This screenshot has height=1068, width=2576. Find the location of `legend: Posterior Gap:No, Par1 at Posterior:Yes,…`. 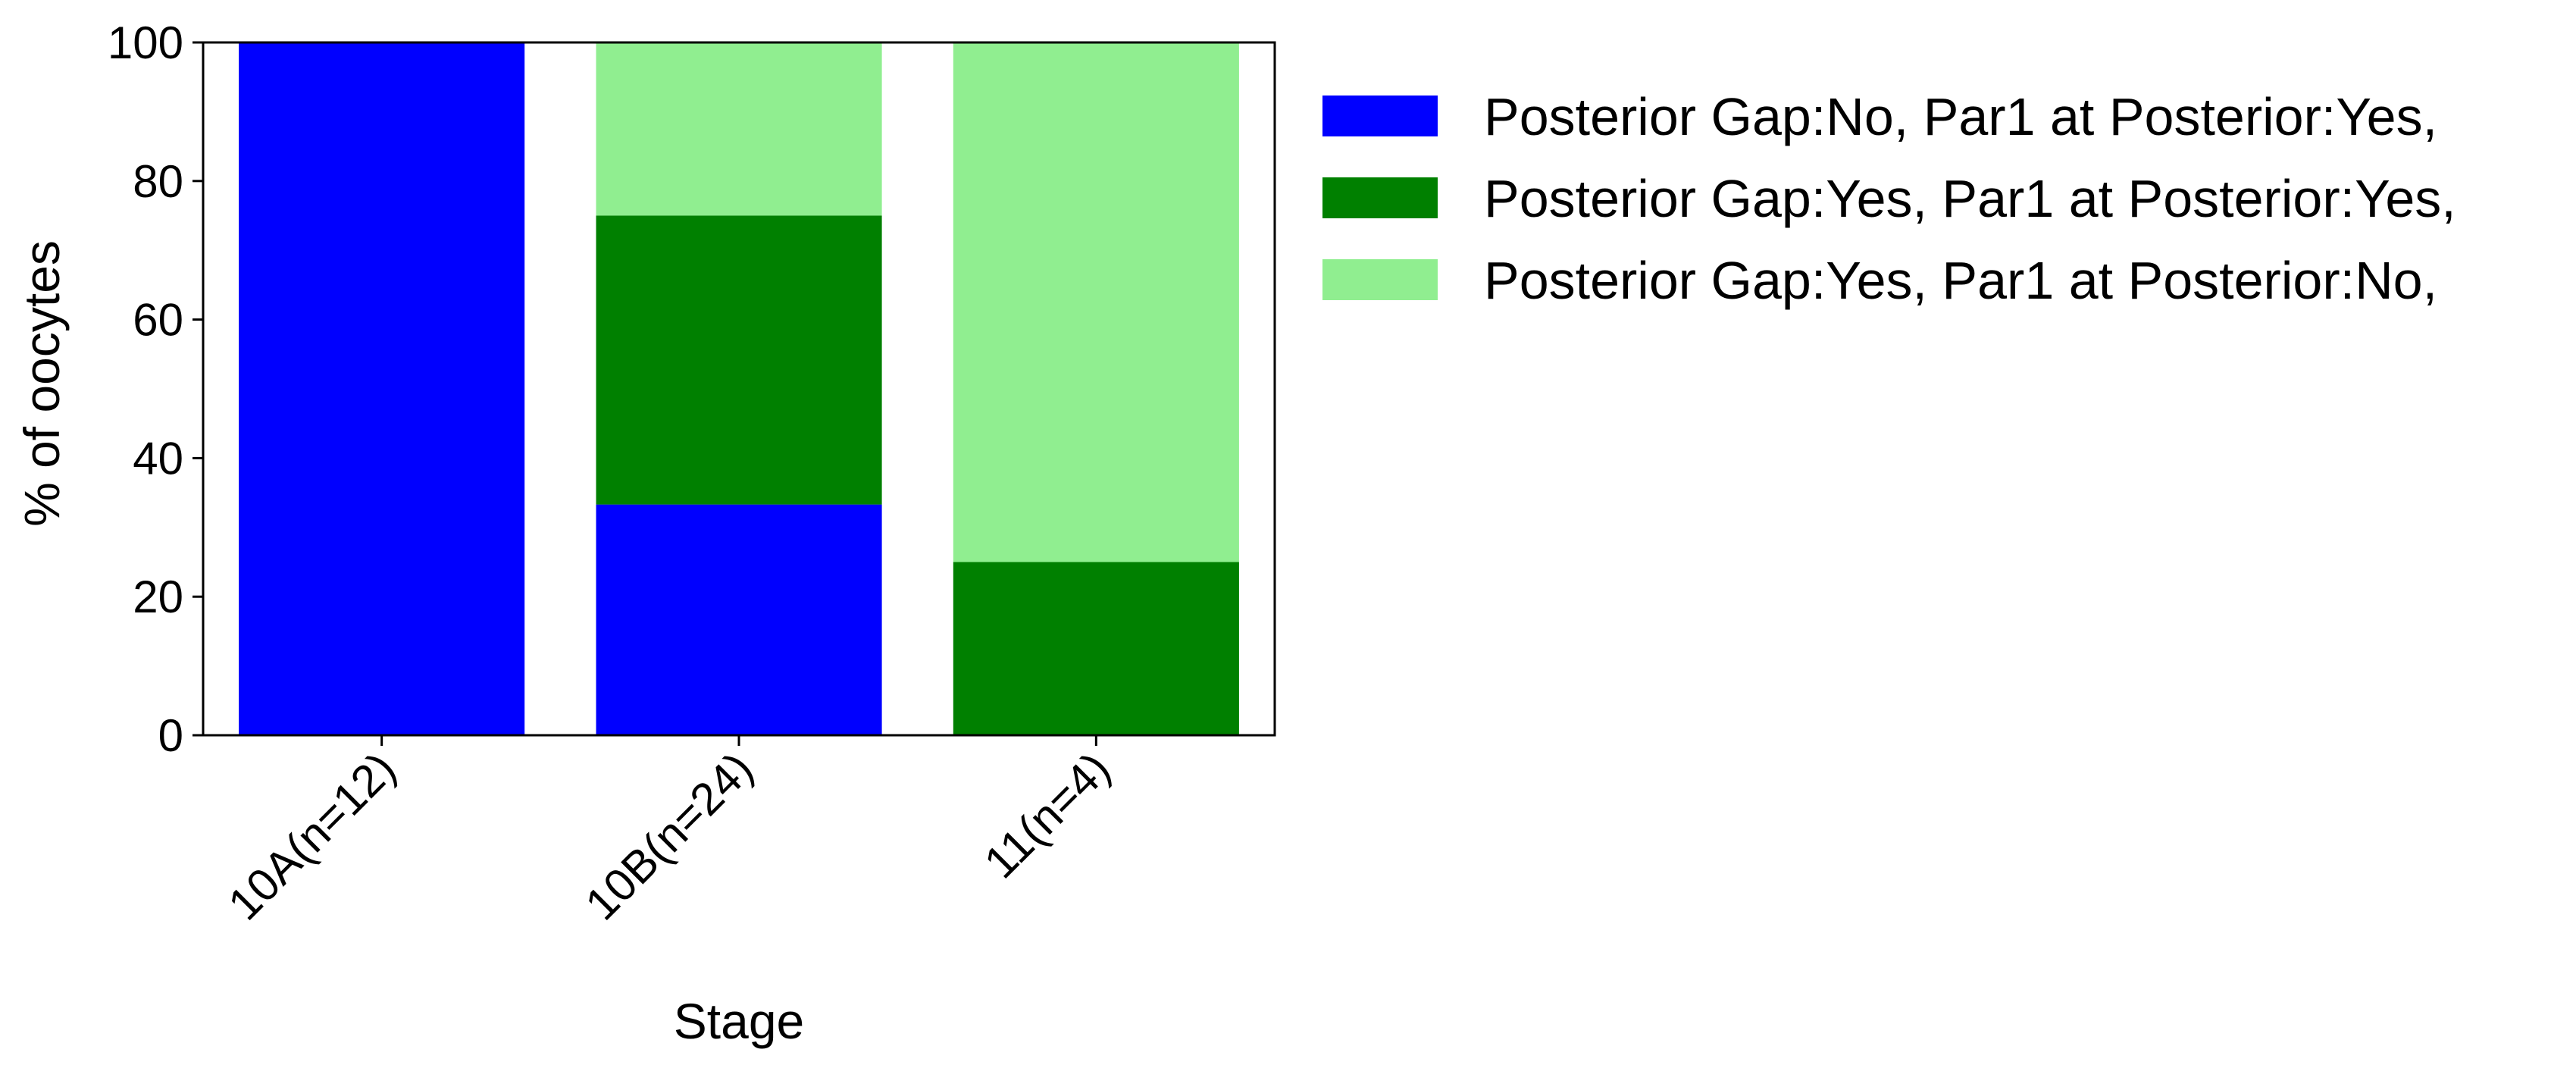

legend: Posterior Gap:No, Par1 at Posterior:Yes,… is located at coordinates (1889, 198).